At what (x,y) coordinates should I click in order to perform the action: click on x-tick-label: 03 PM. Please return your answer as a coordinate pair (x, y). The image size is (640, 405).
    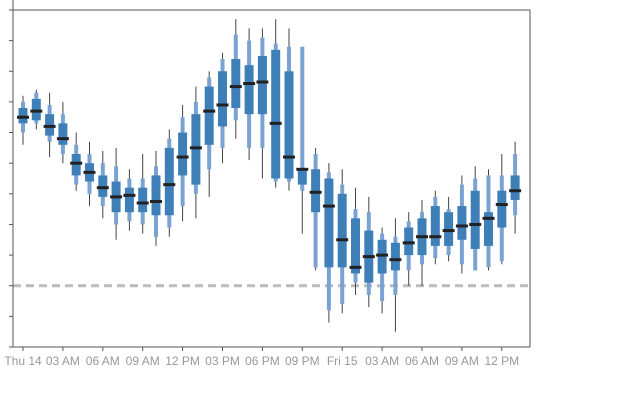
    Looking at the image, I should click on (222, 361).